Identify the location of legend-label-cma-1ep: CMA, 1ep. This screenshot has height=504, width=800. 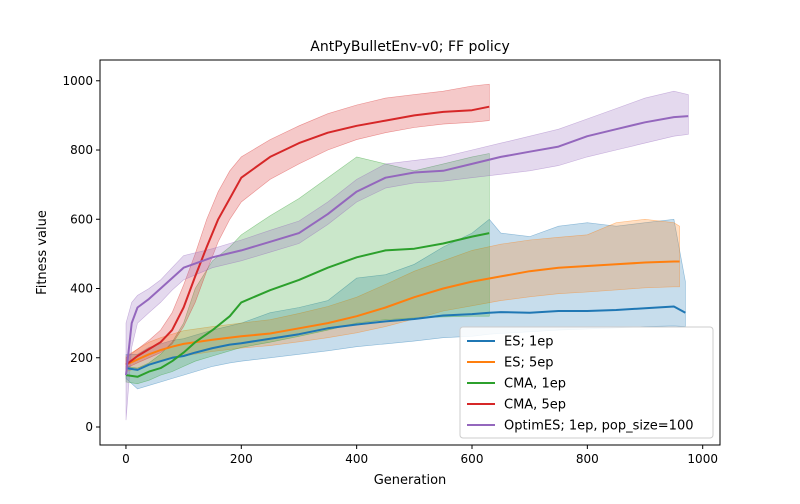
(535, 384).